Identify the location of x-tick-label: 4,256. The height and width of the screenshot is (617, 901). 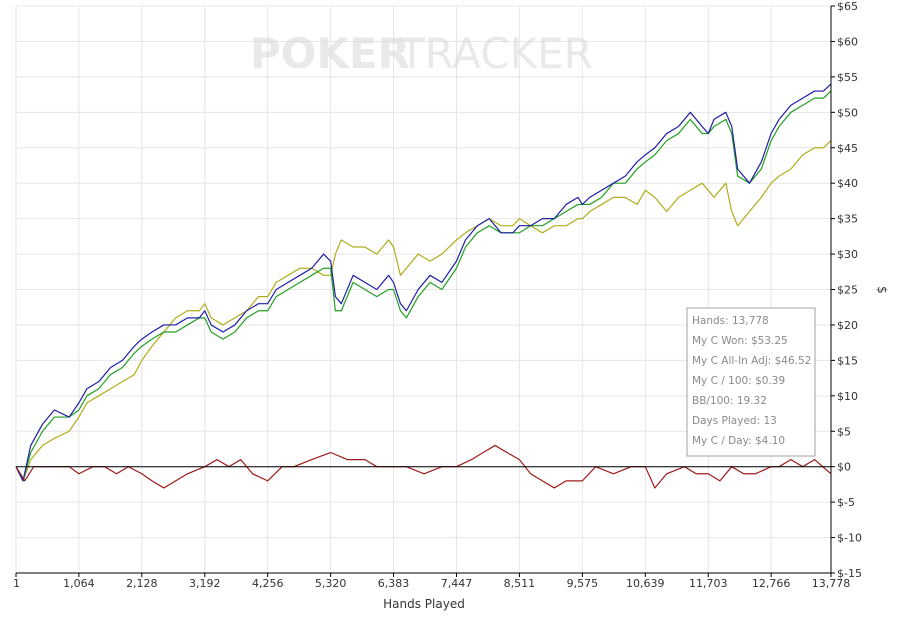
(268, 583).